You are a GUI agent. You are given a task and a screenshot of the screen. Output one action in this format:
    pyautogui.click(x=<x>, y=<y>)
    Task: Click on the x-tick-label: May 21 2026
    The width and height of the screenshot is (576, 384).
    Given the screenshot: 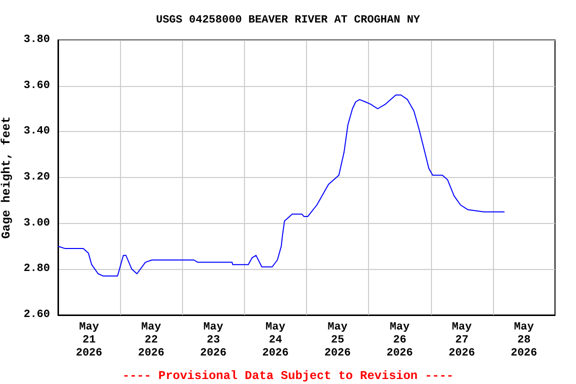 What is the action you would take?
    pyautogui.click(x=89, y=341)
    